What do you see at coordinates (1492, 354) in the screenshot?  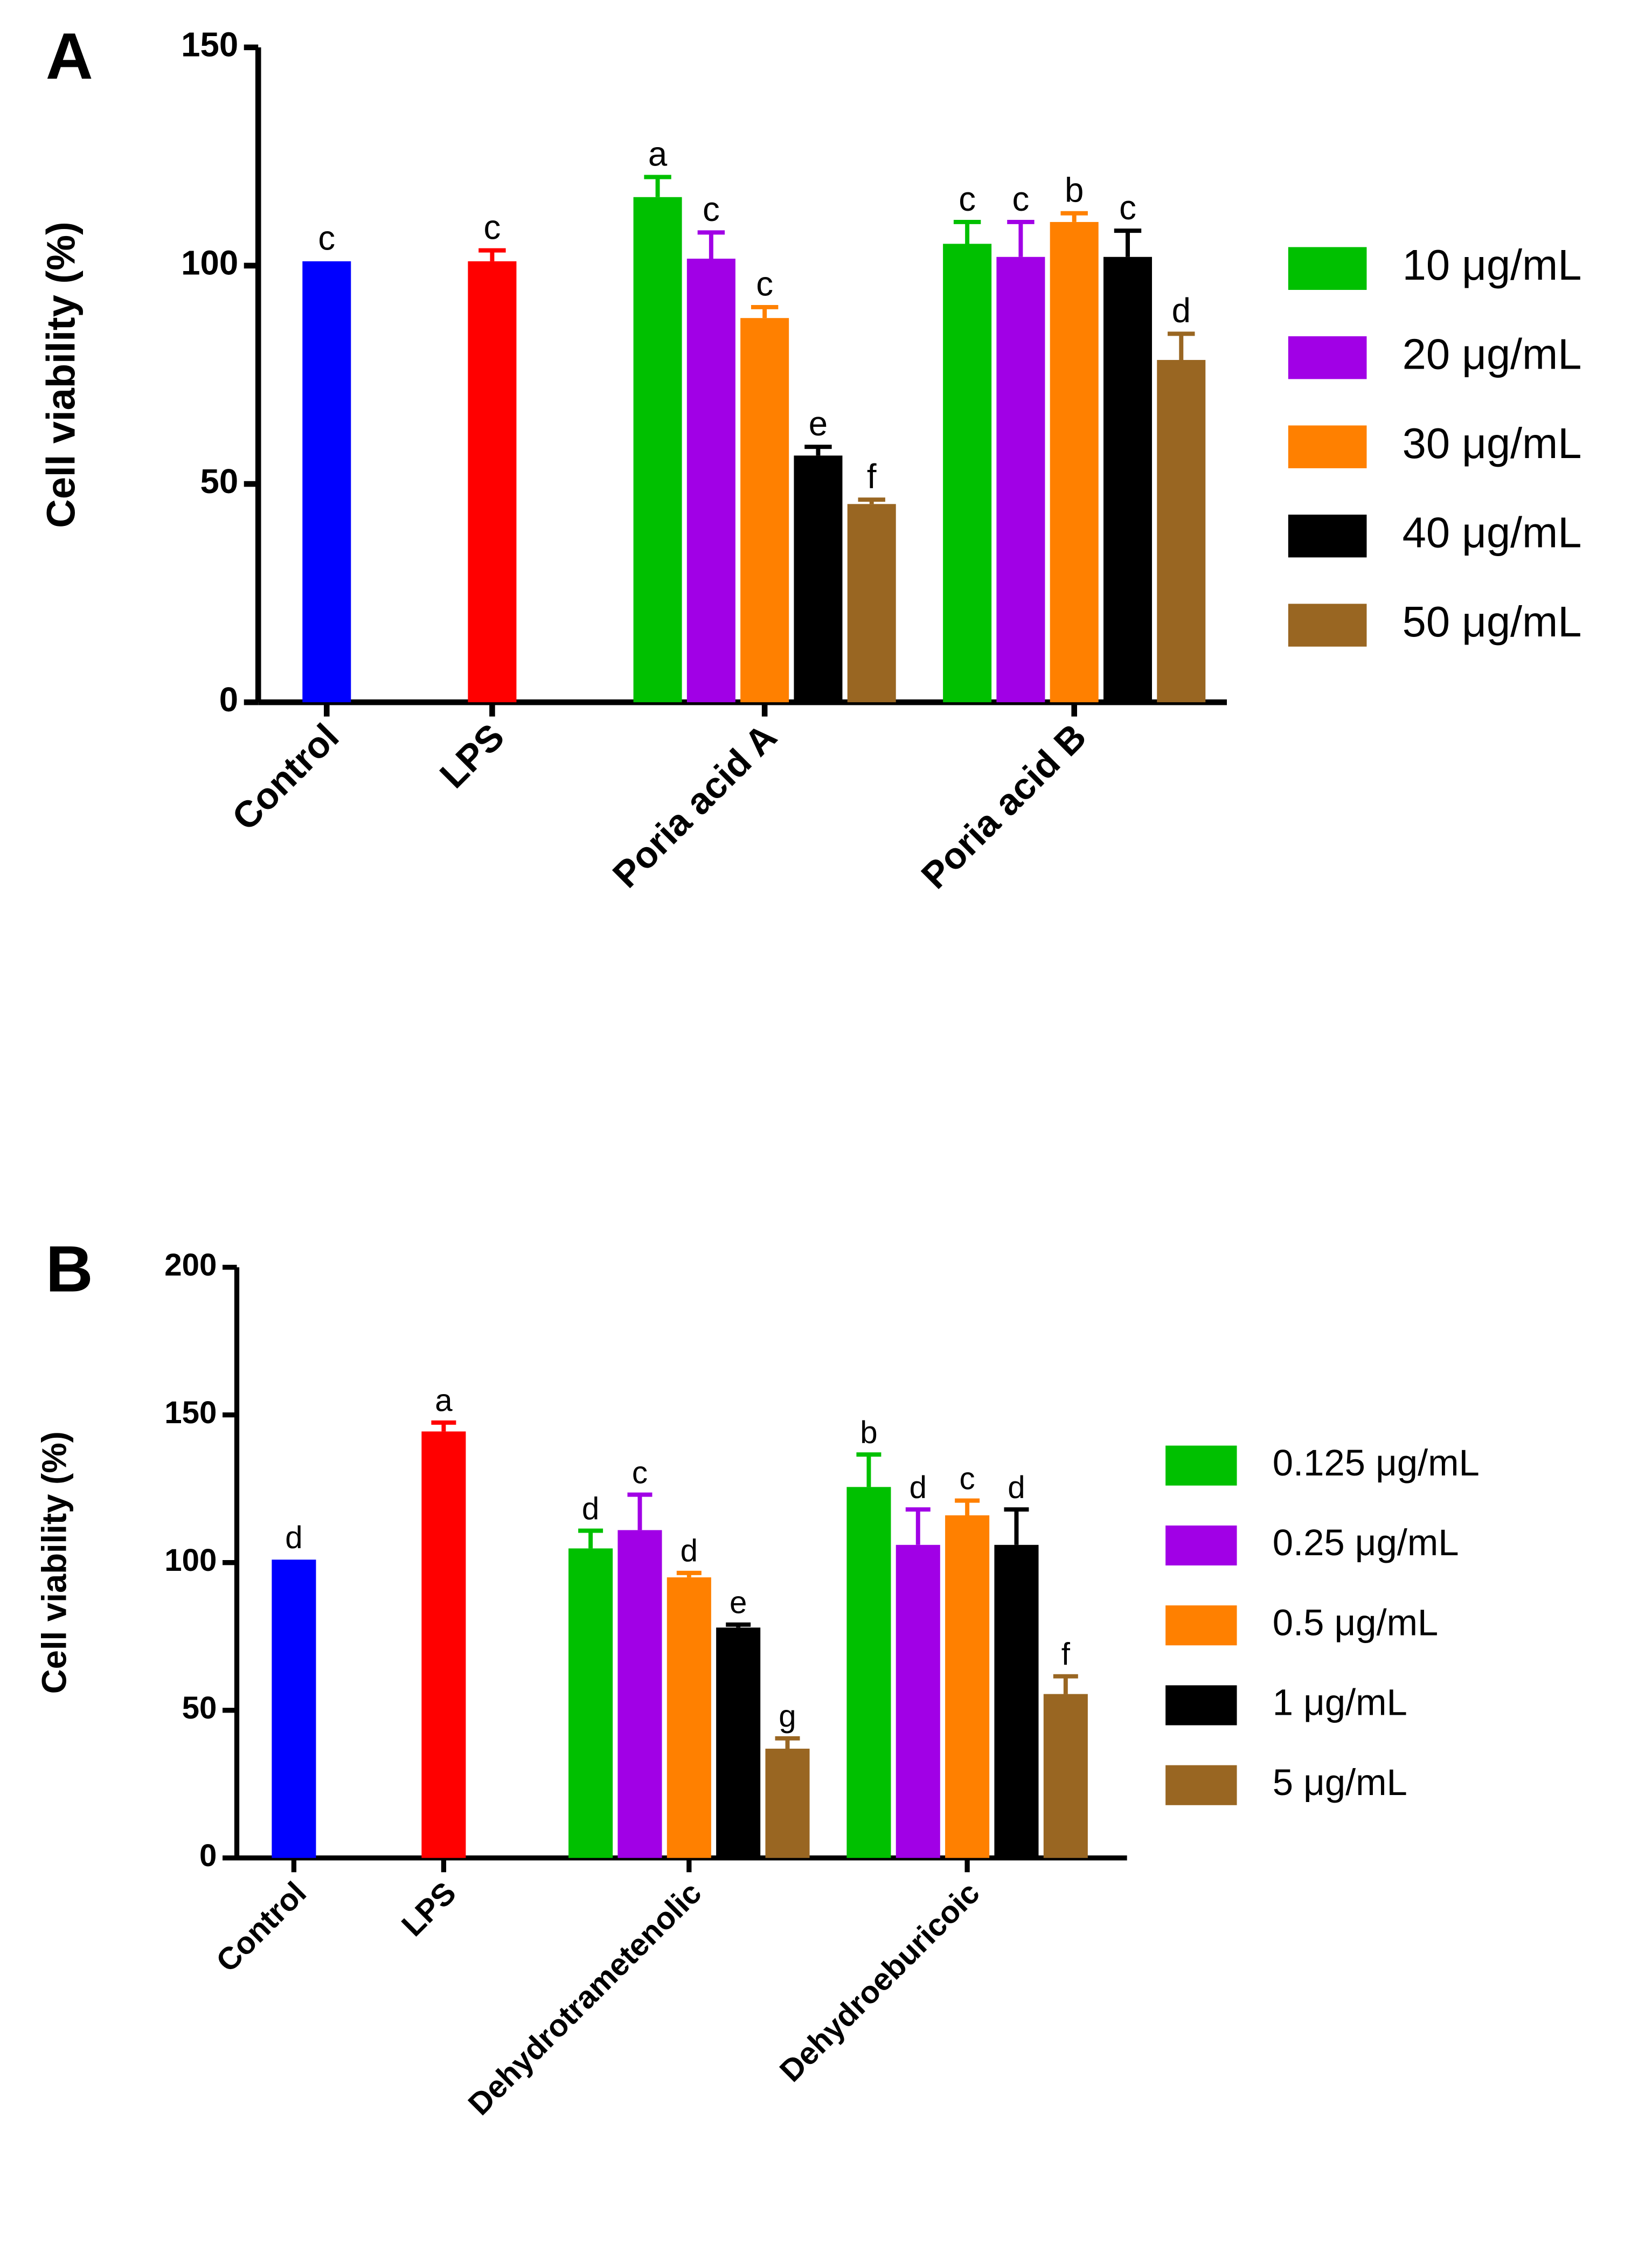 I see `legend-label: 20 μg/mL` at bounding box center [1492, 354].